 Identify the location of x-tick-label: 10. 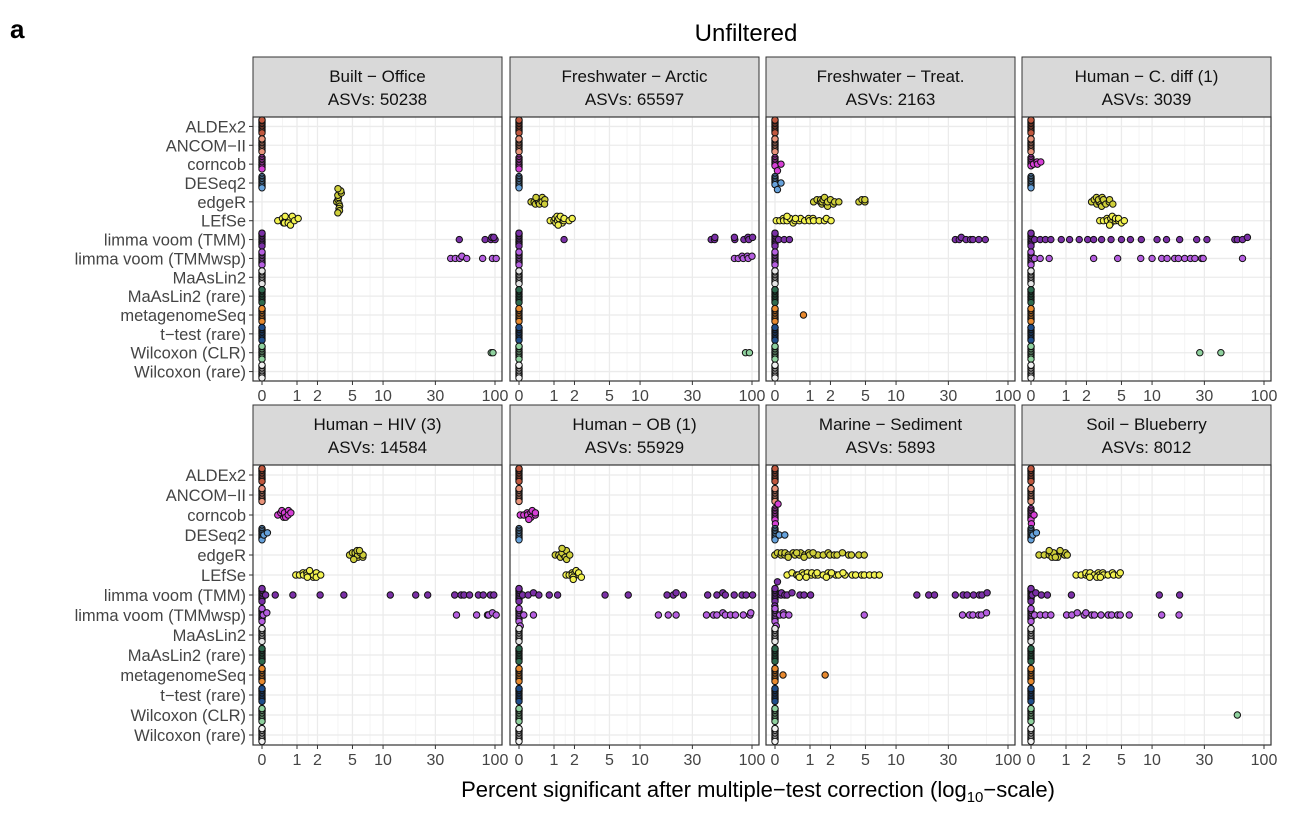
(896, 760).